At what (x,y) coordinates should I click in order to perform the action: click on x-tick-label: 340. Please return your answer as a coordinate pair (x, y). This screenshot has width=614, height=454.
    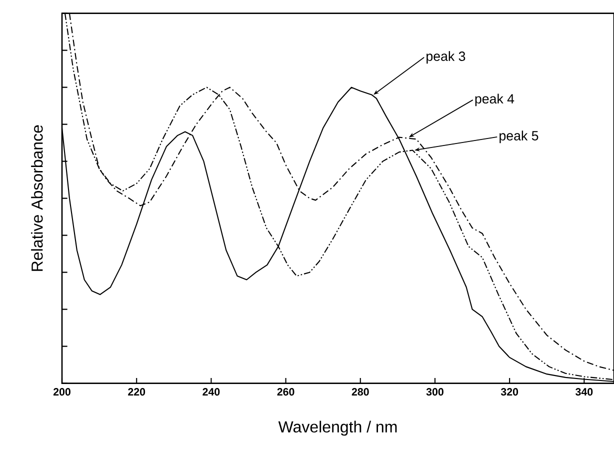
    Looking at the image, I should click on (584, 392).